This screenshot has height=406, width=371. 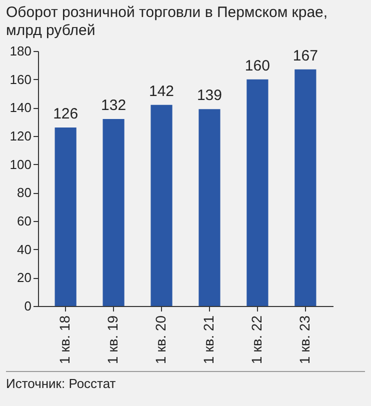 What do you see at coordinates (305, 55) in the screenshot?
I see `data-label: 167` at bounding box center [305, 55].